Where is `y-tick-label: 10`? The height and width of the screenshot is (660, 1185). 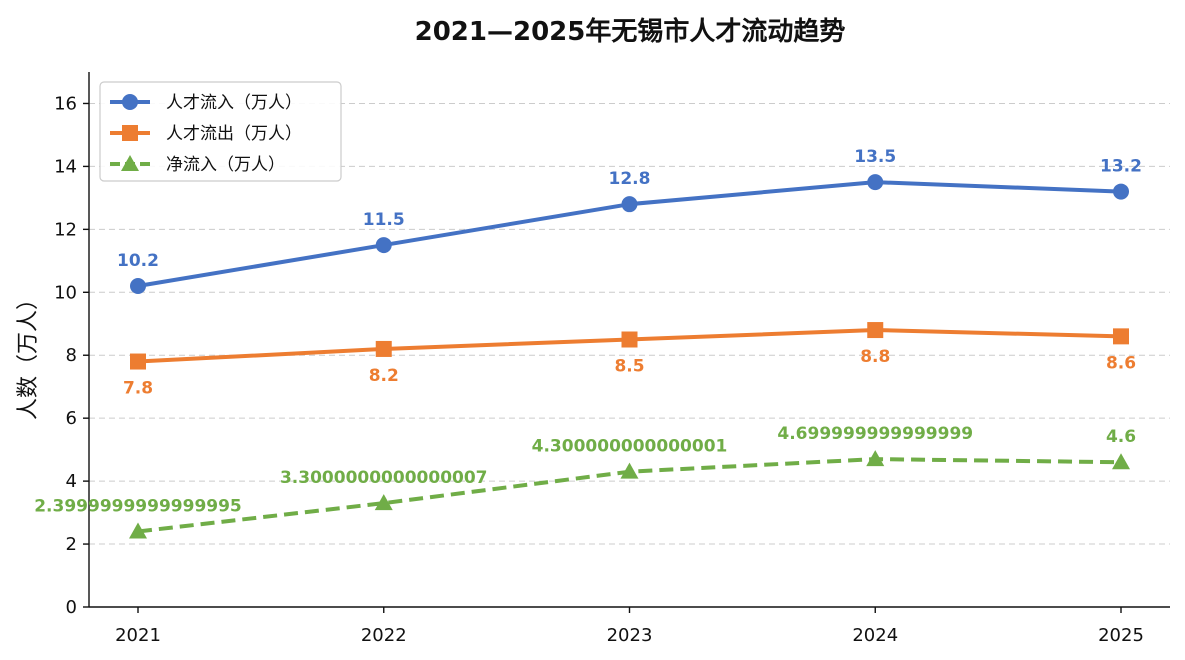 y-tick-label: 10 is located at coordinates (65, 292).